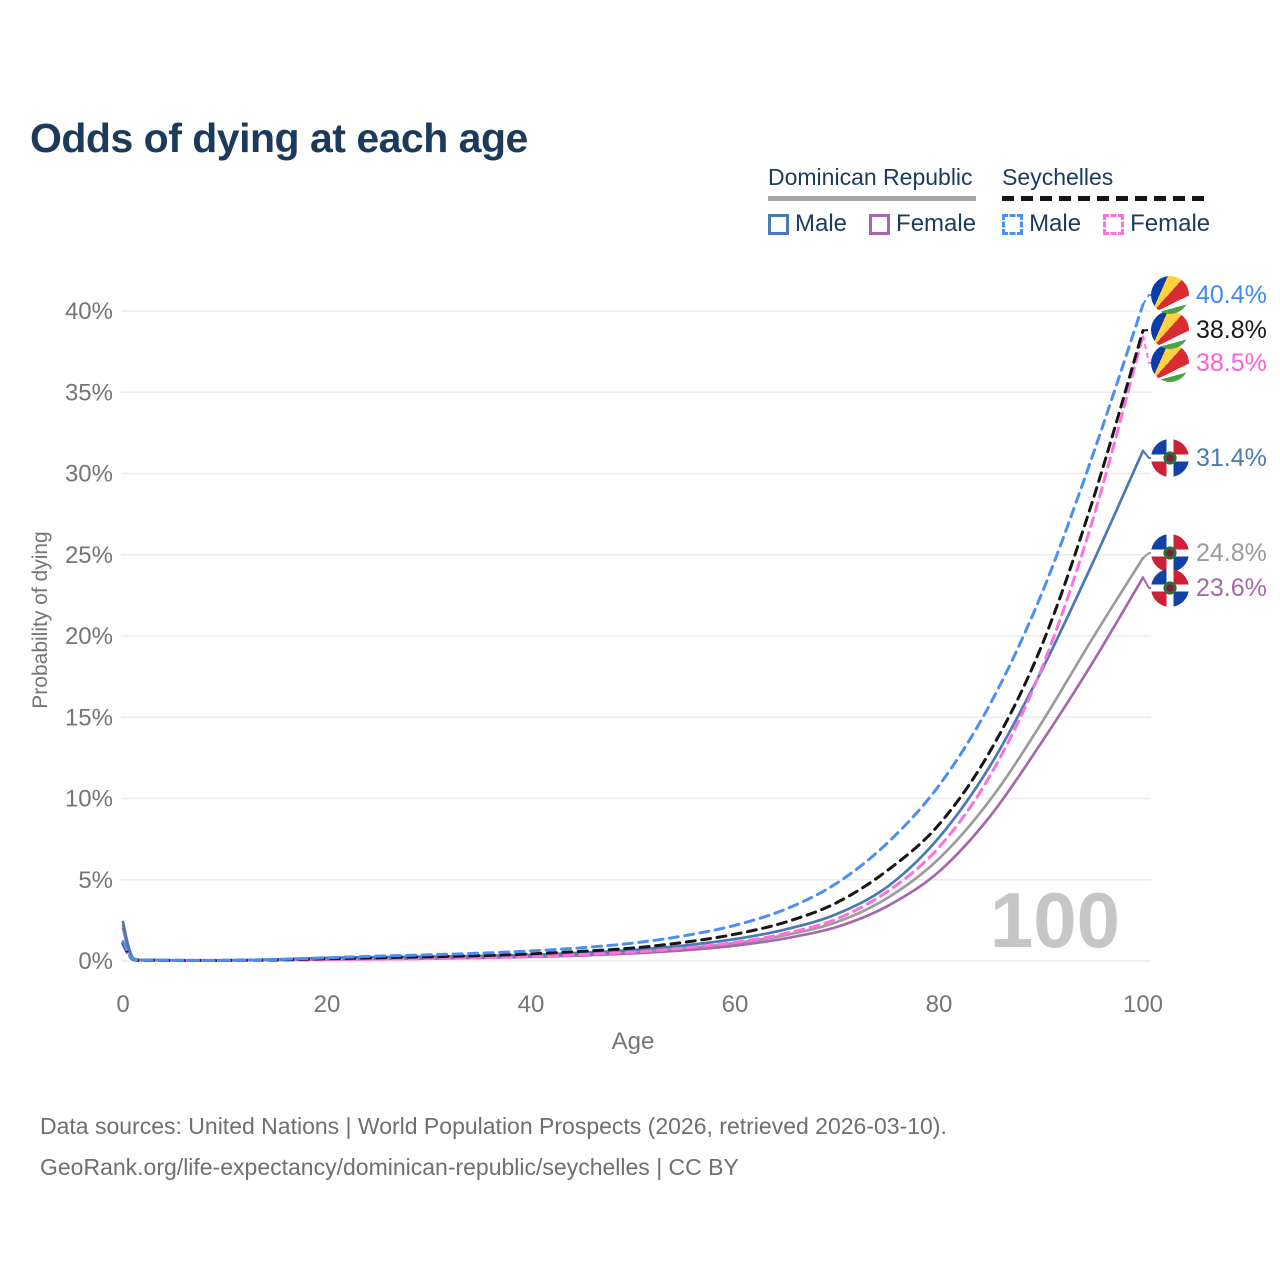  Describe the element at coordinates (1231, 552) in the screenshot. I see `end-label-value: 24.8%` at that location.